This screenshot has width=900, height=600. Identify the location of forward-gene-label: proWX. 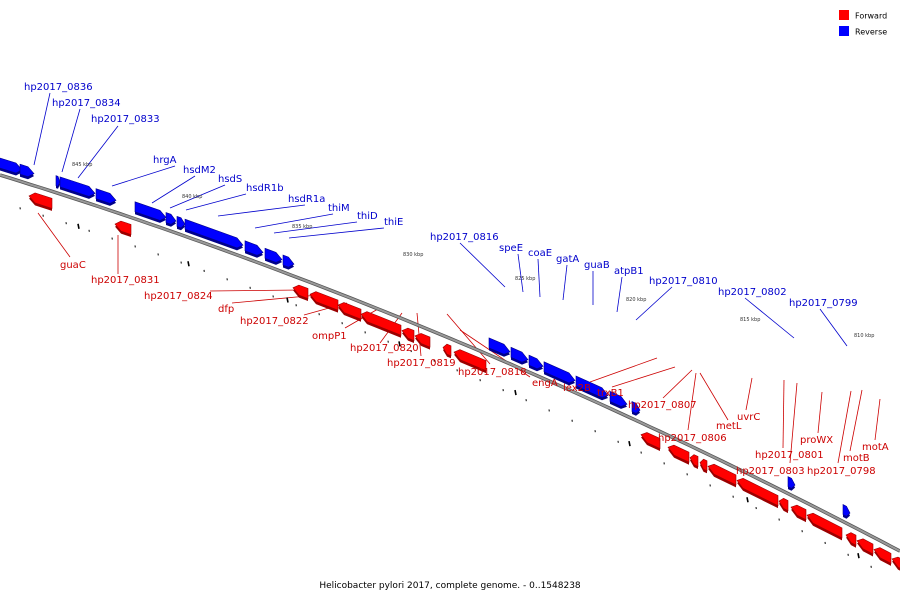
(816, 440).